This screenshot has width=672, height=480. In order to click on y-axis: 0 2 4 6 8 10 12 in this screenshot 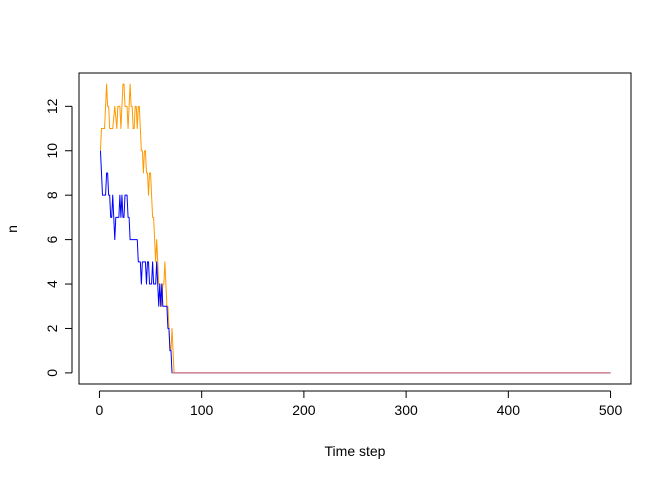, I will do `click(58, 237)`.